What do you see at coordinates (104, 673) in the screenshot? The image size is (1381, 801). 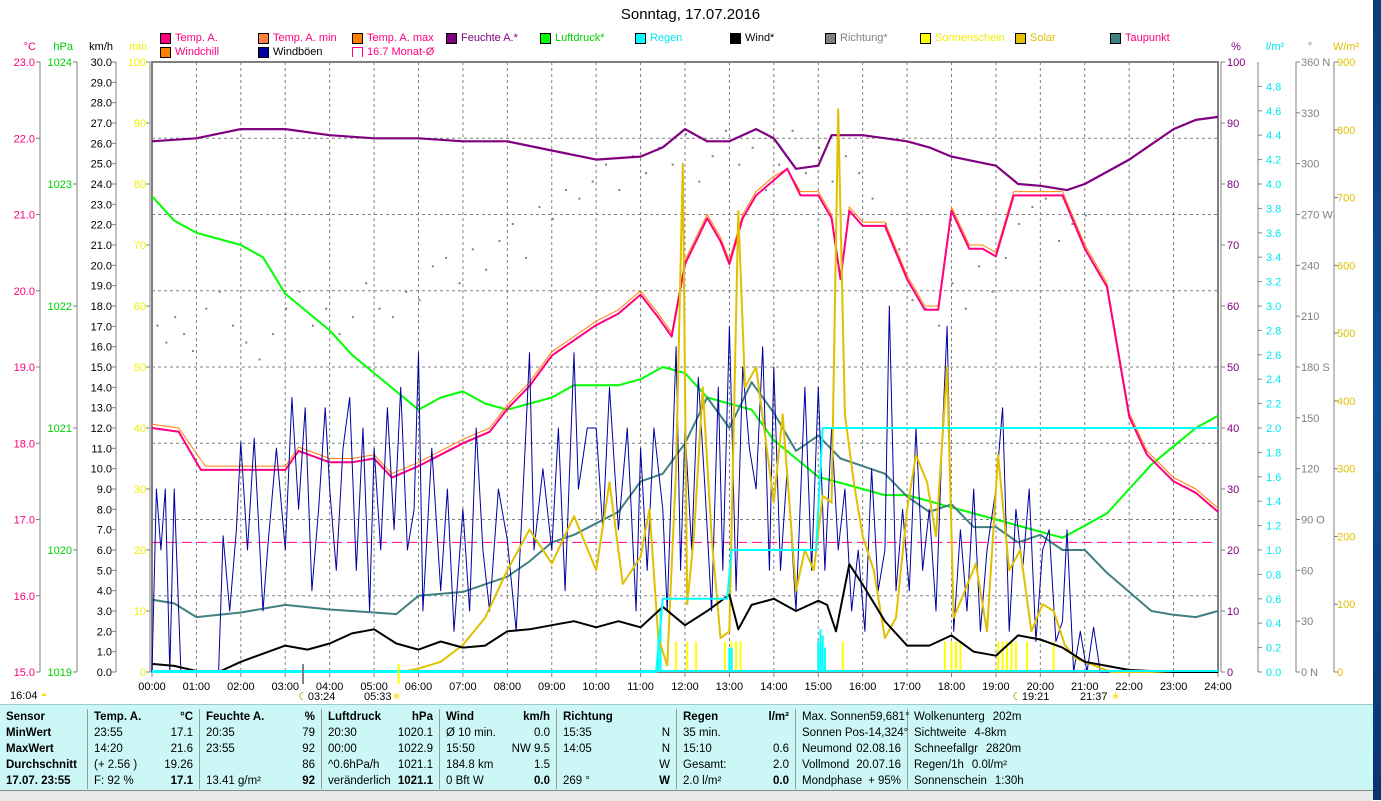 I see `y-tick-label-wind: 0.0` at bounding box center [104, 673].